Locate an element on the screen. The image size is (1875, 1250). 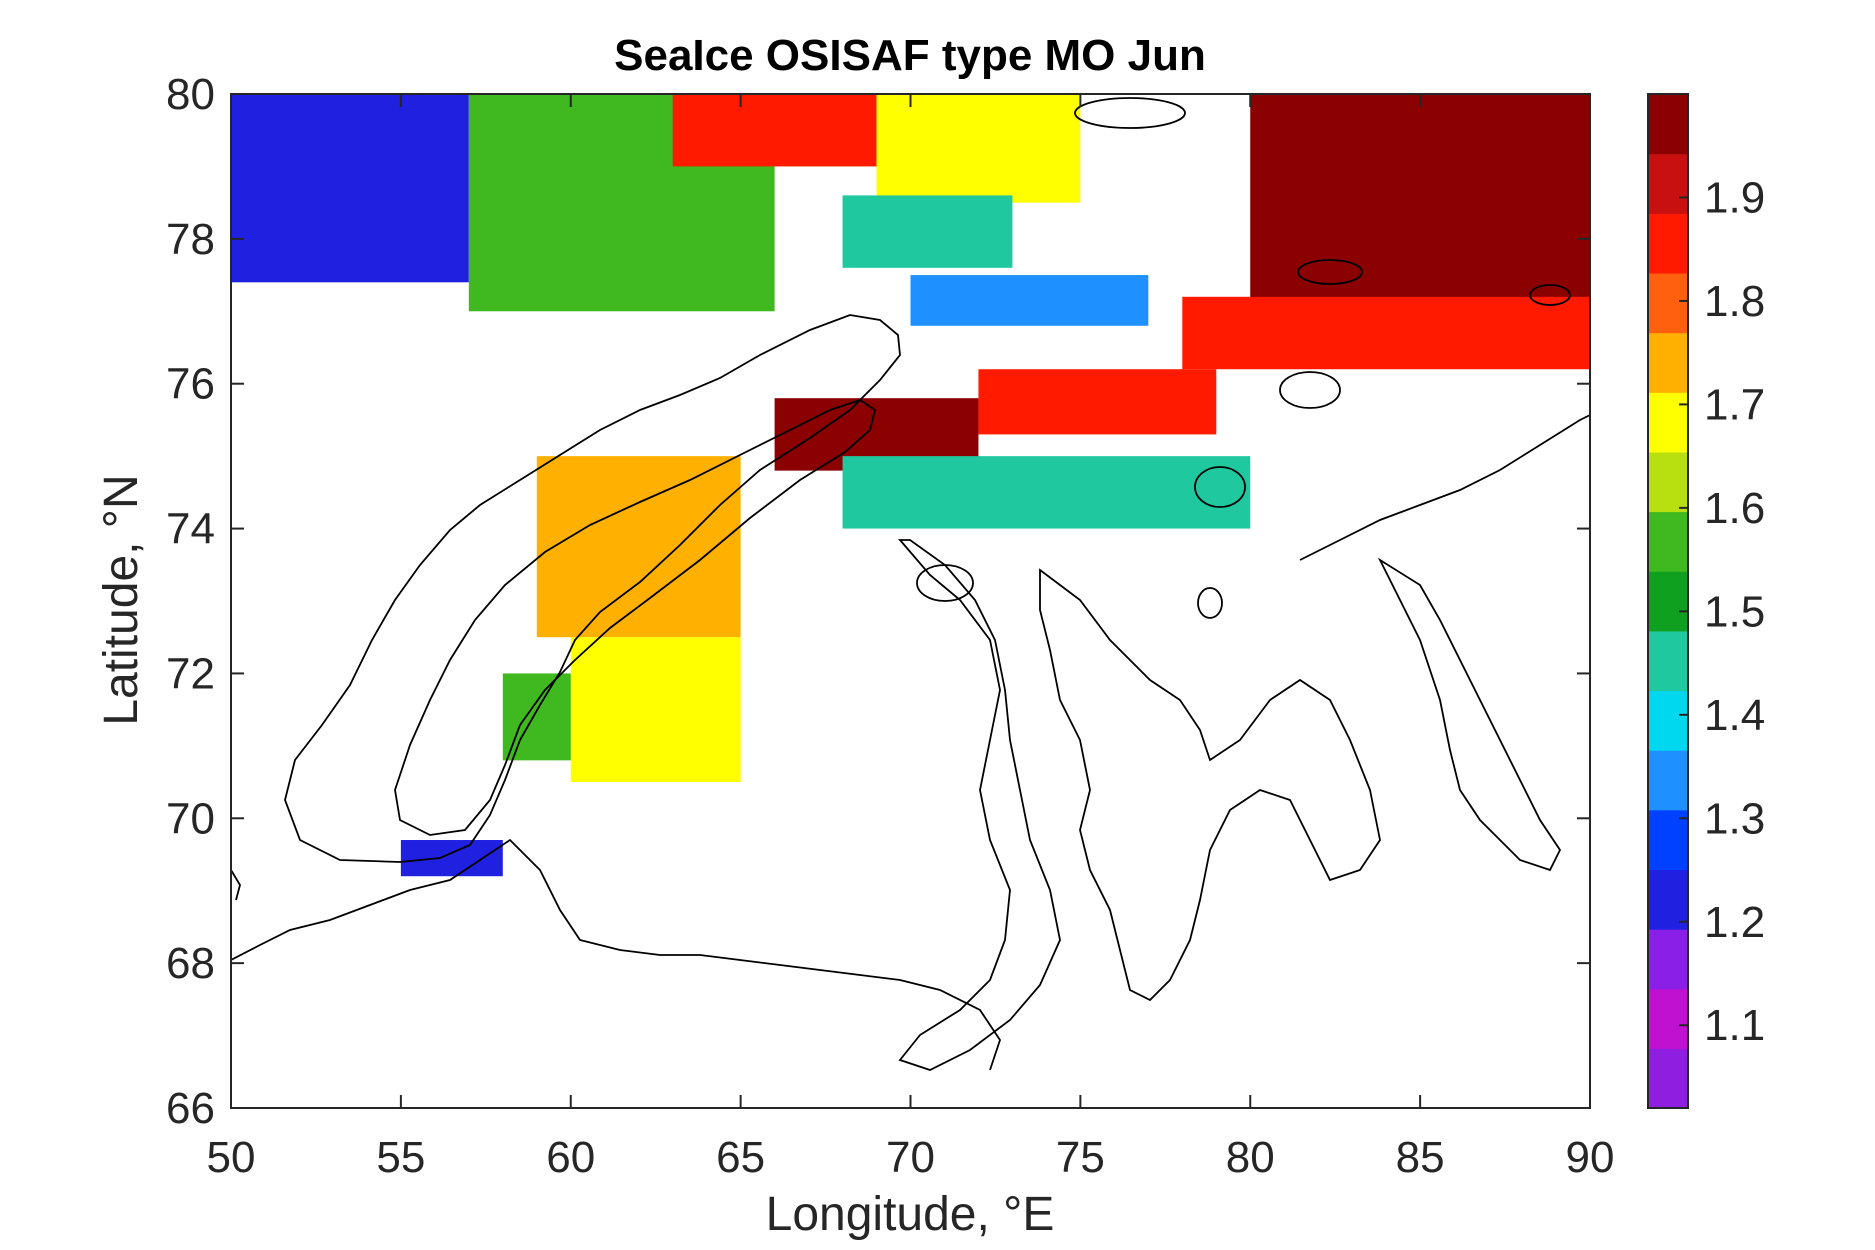
gydan-peninsula is located at coordinates (1210, 785).